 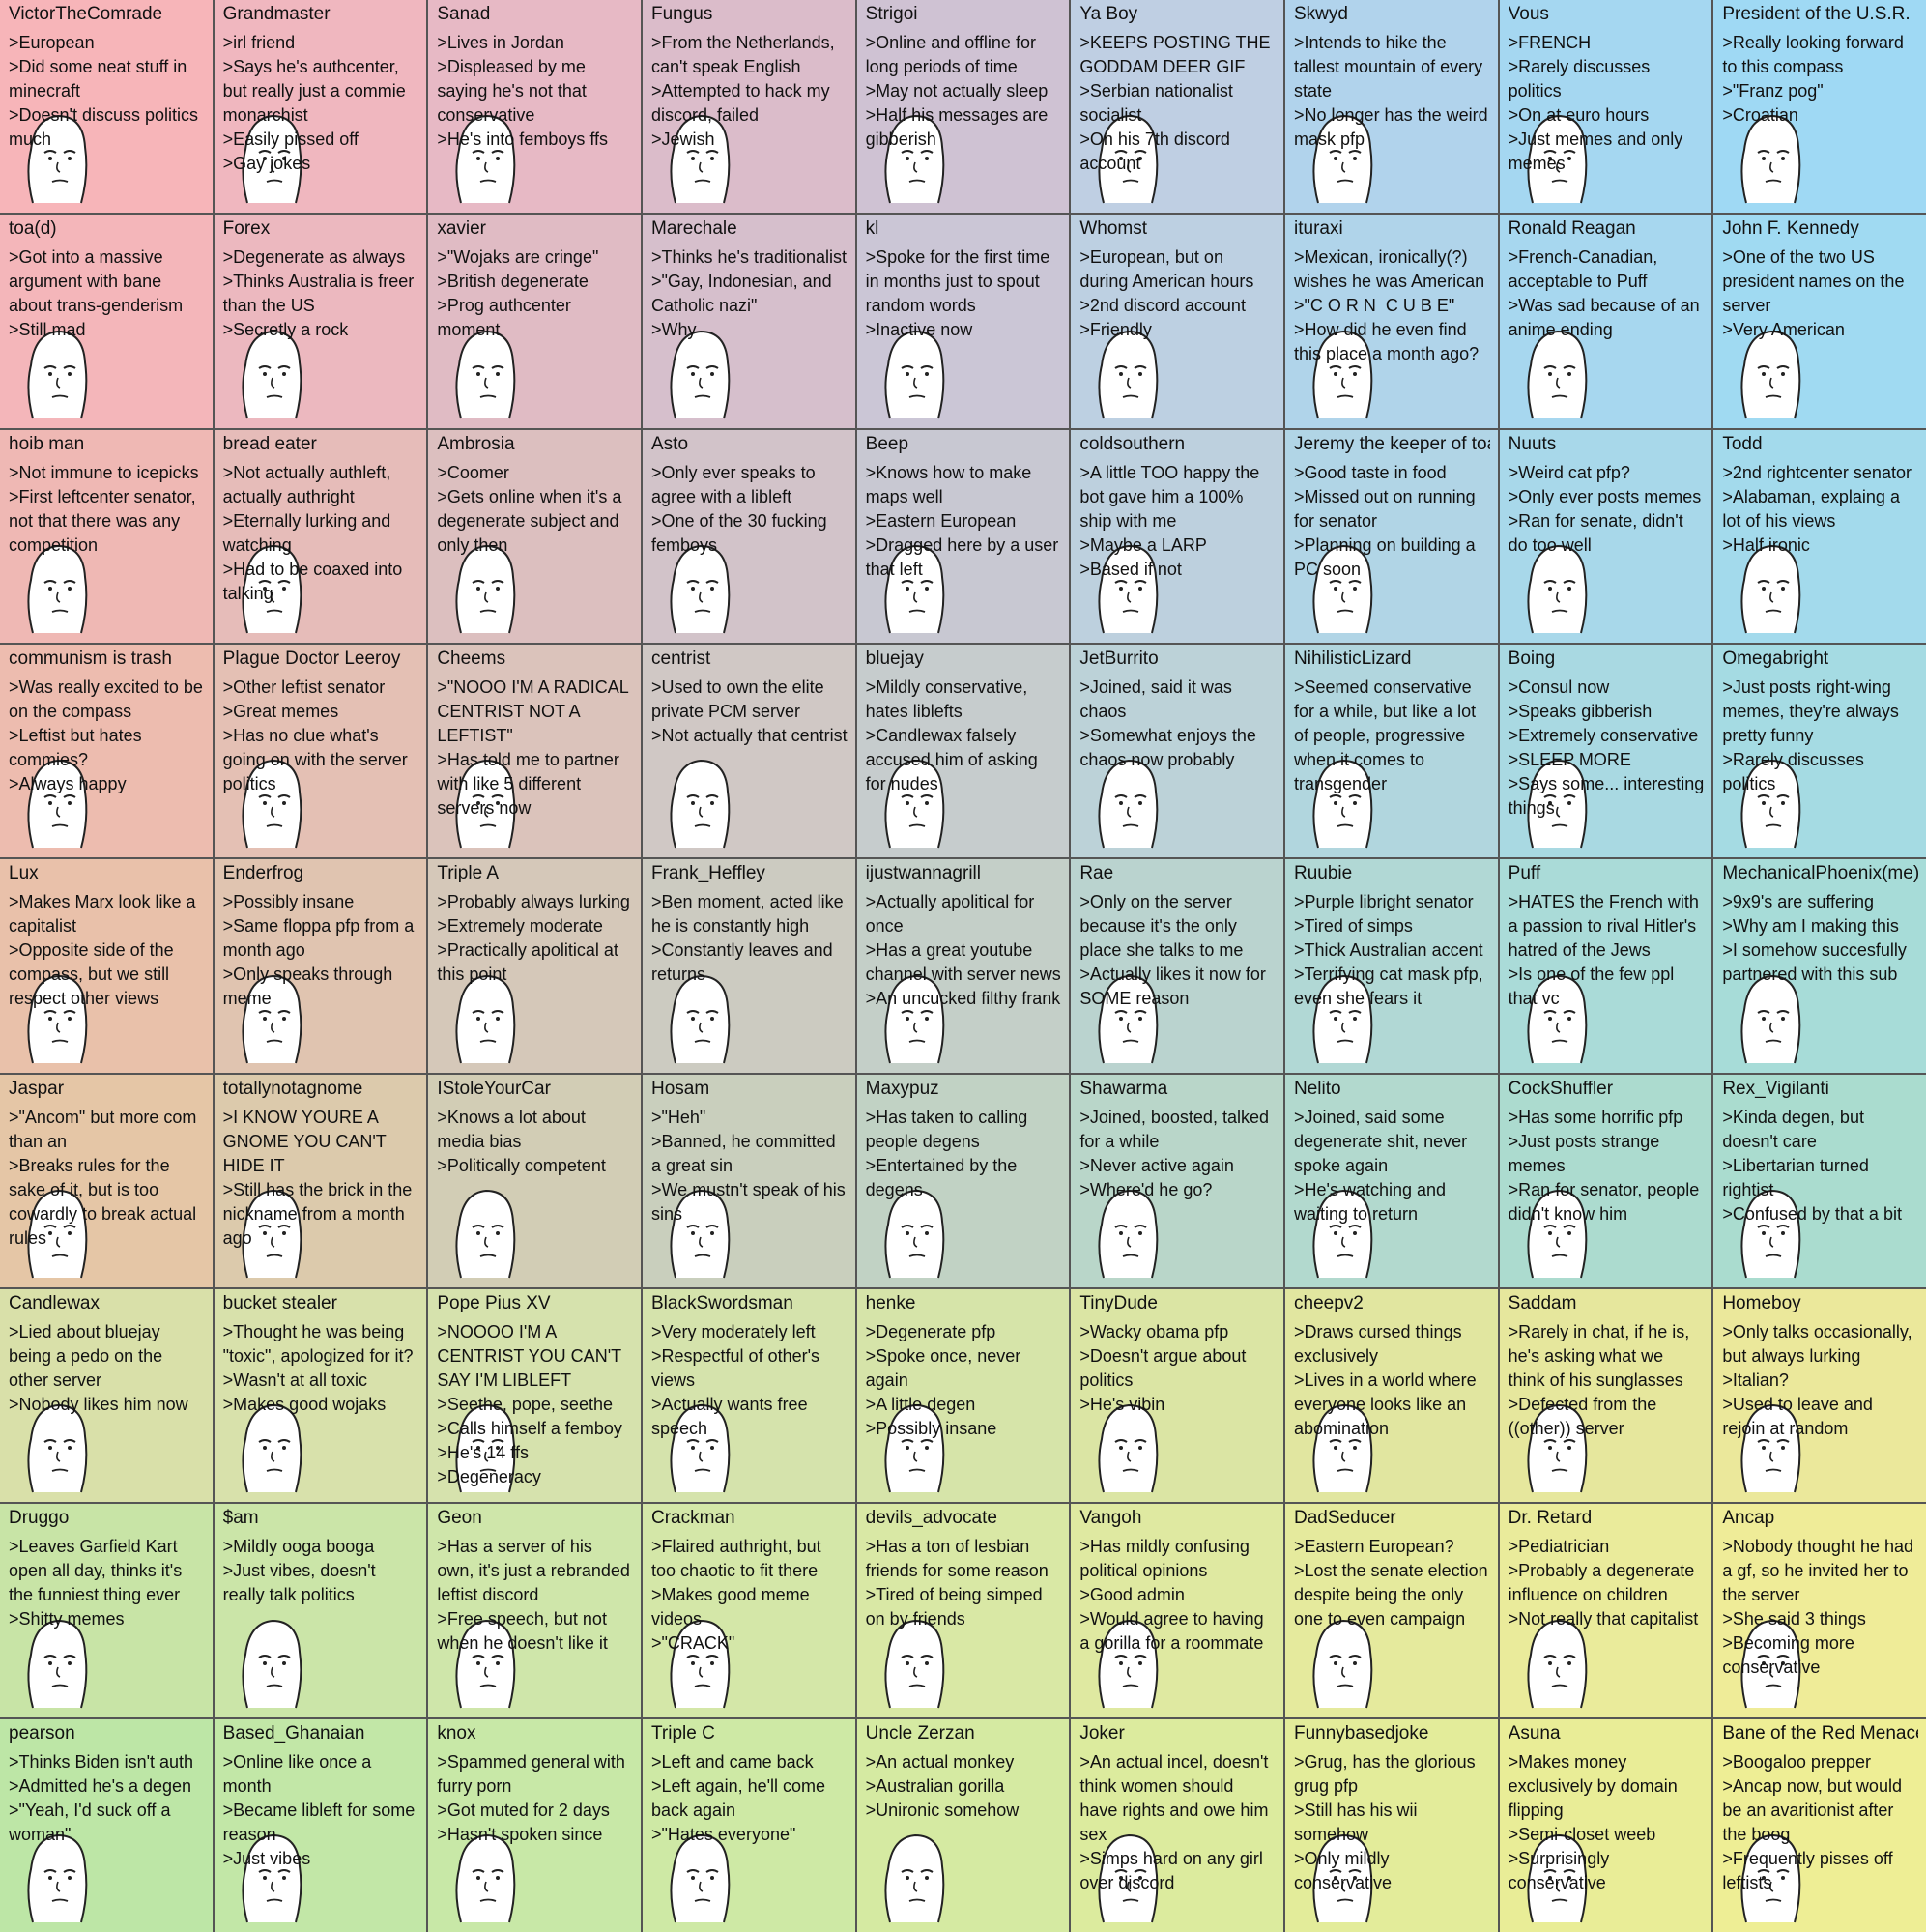 What do you see at coordinates (741, 1797) in the screenshot?
I see `member-description-line: >Left again, he'll come back again` at bounding box center [741, 1797].